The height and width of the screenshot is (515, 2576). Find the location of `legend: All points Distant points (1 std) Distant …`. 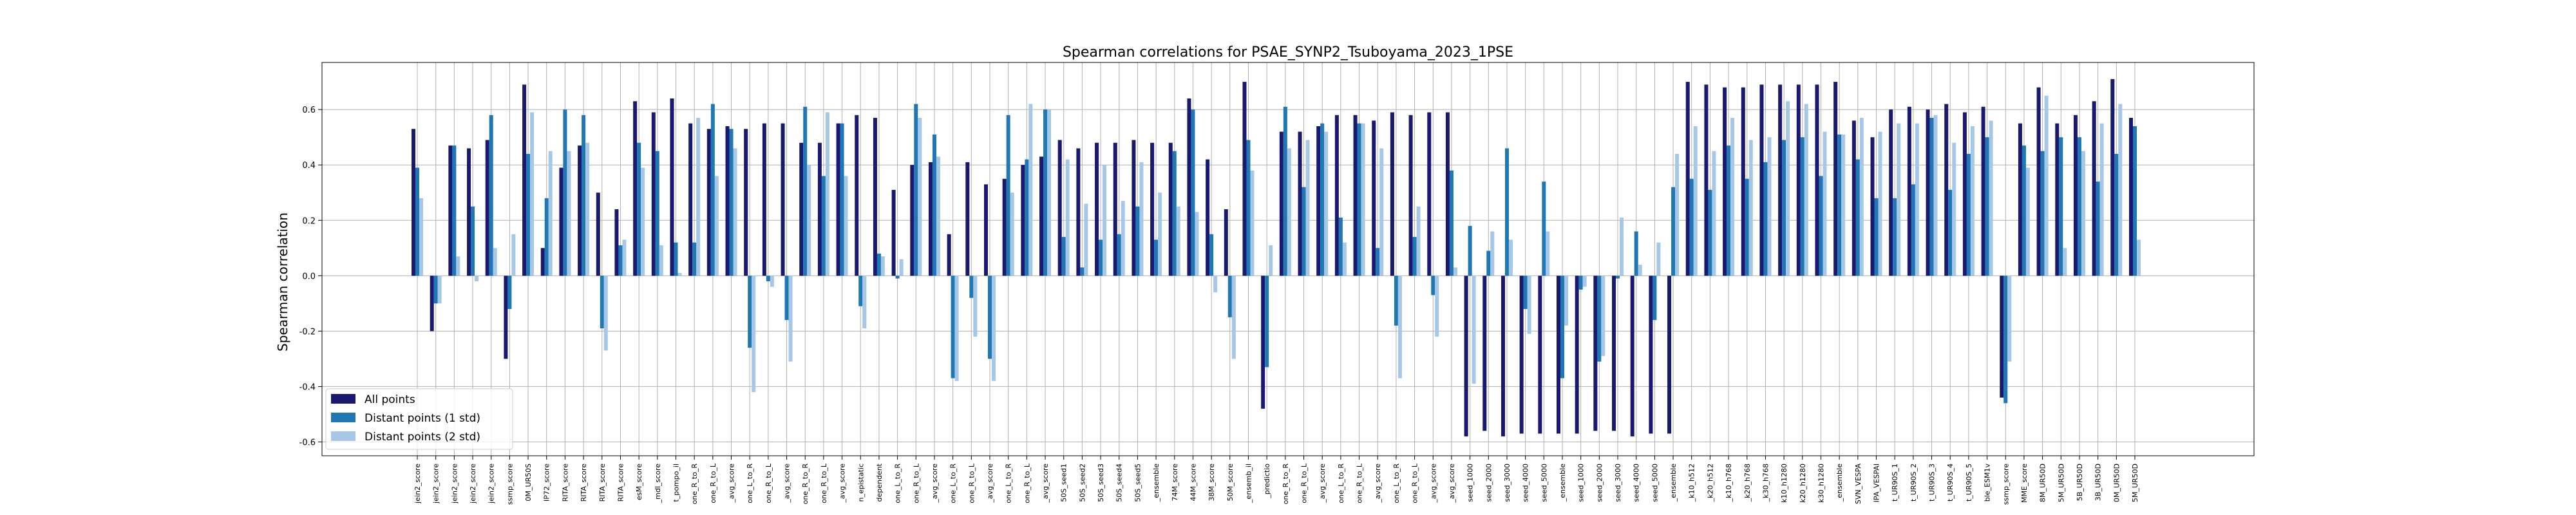

legend: All points Distant points (1 std) Distant … is located at coordinates (419, 419).